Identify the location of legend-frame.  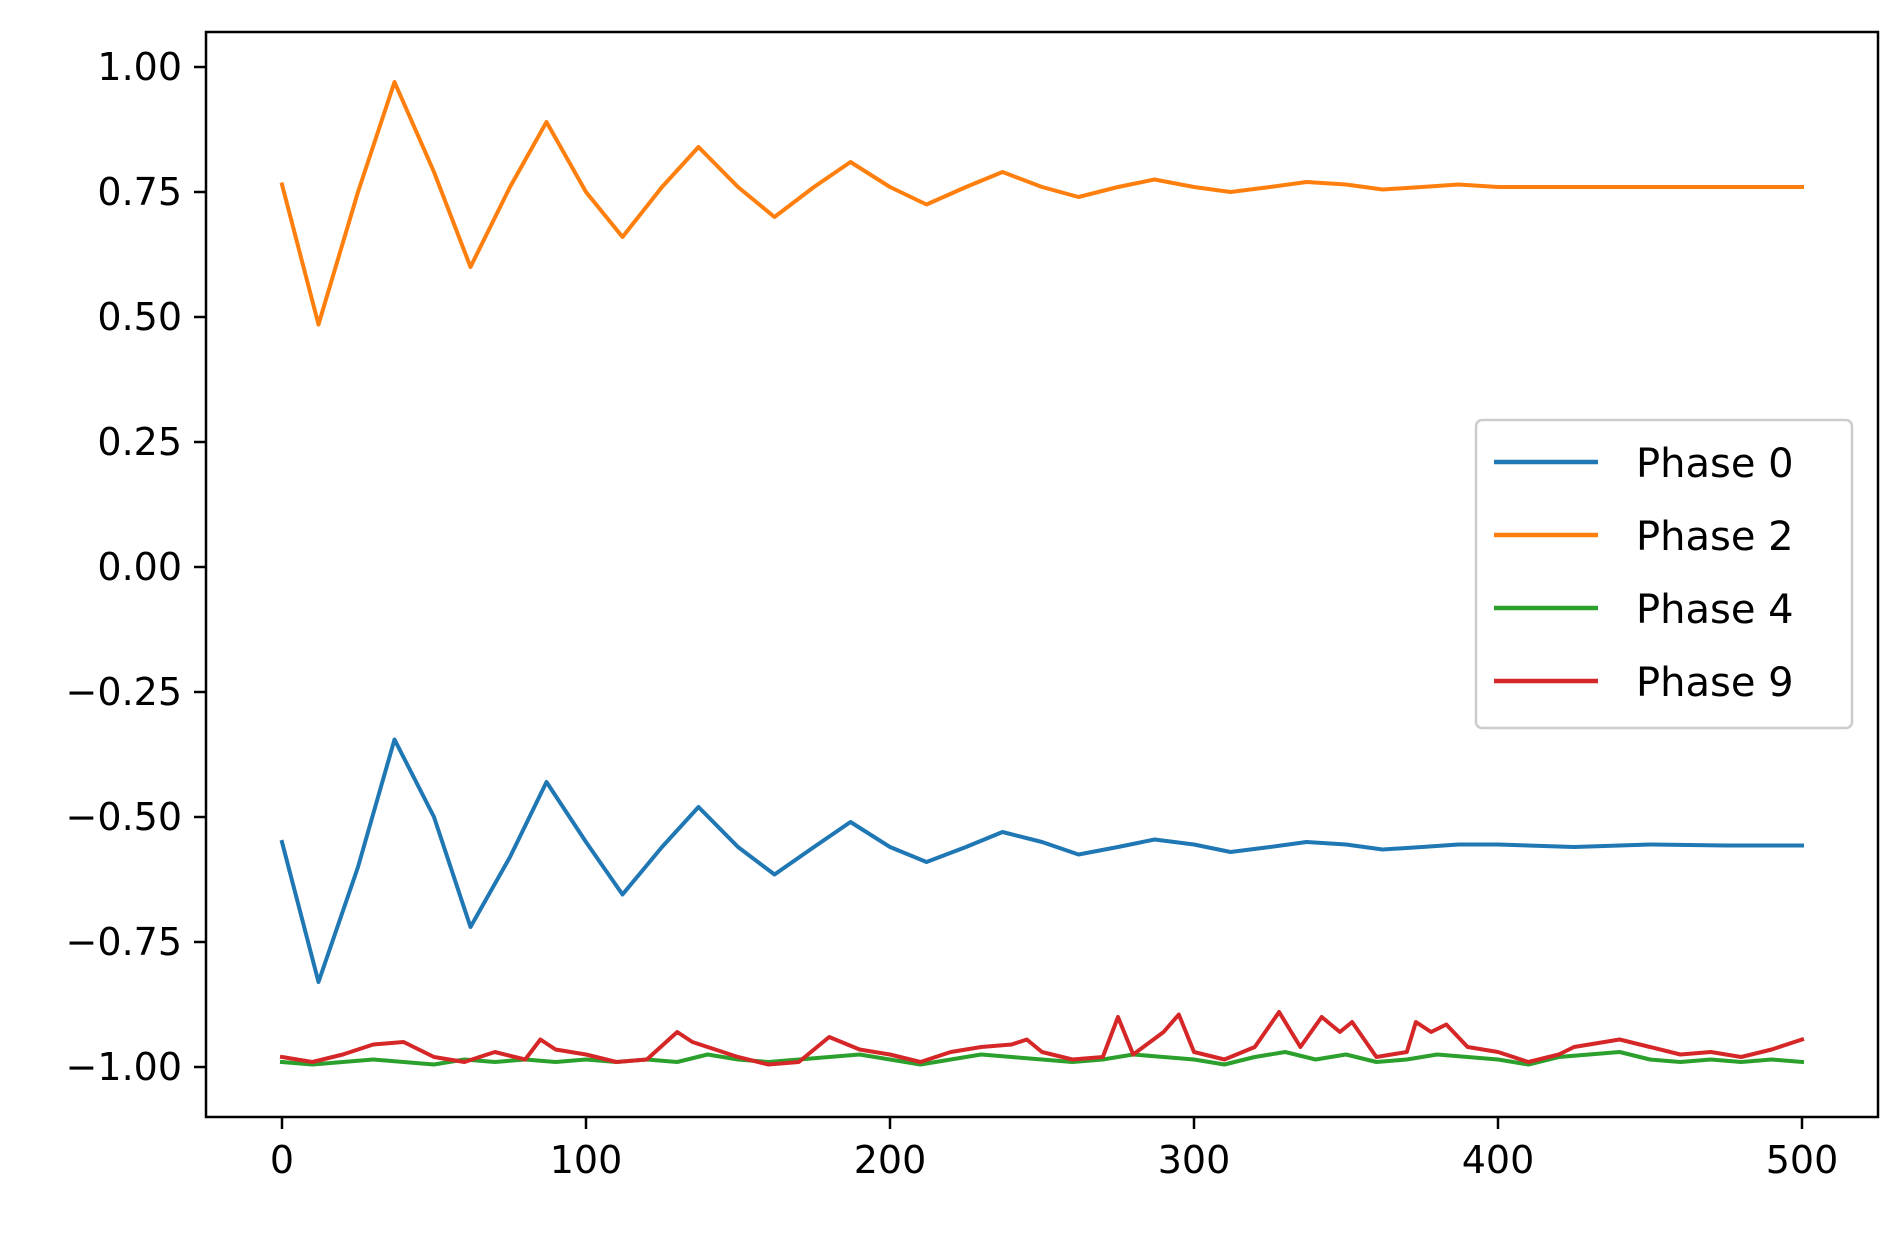
(1664, 574).